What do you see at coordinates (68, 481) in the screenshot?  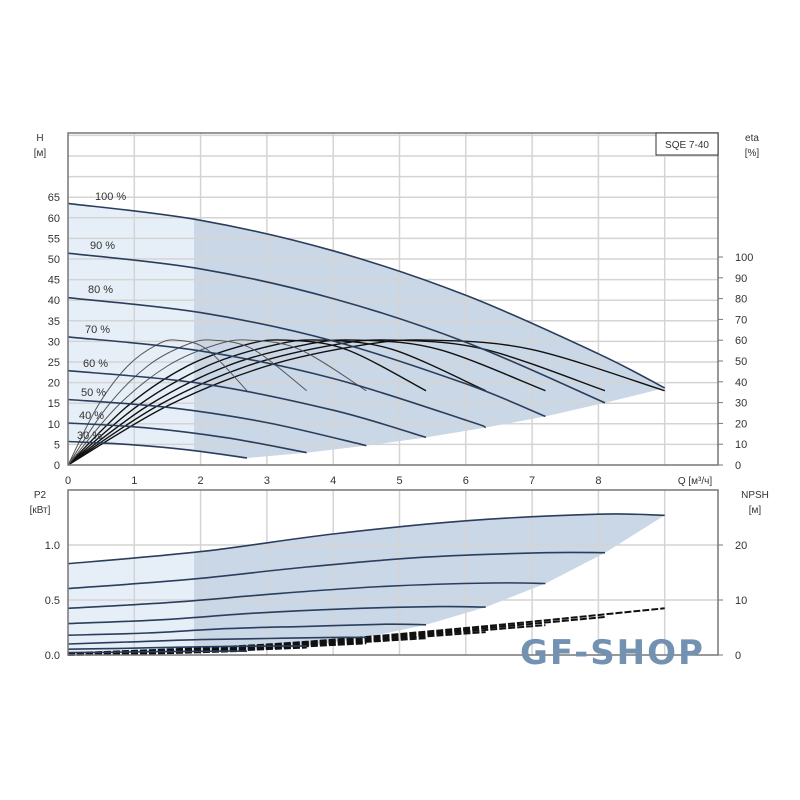 I see `x-tick-label: 0` at bounding box center [68, 481].